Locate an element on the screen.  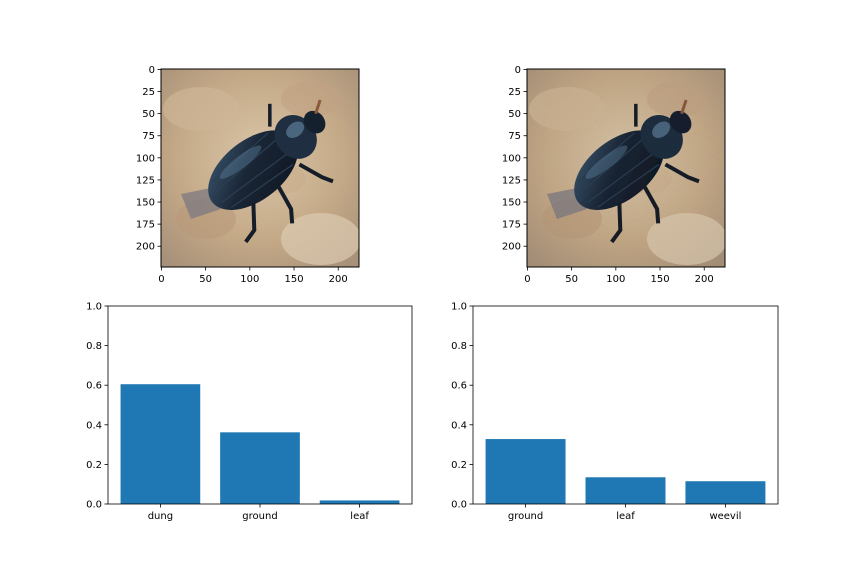
xtick-label: dung is located at coordinates (160, 516).